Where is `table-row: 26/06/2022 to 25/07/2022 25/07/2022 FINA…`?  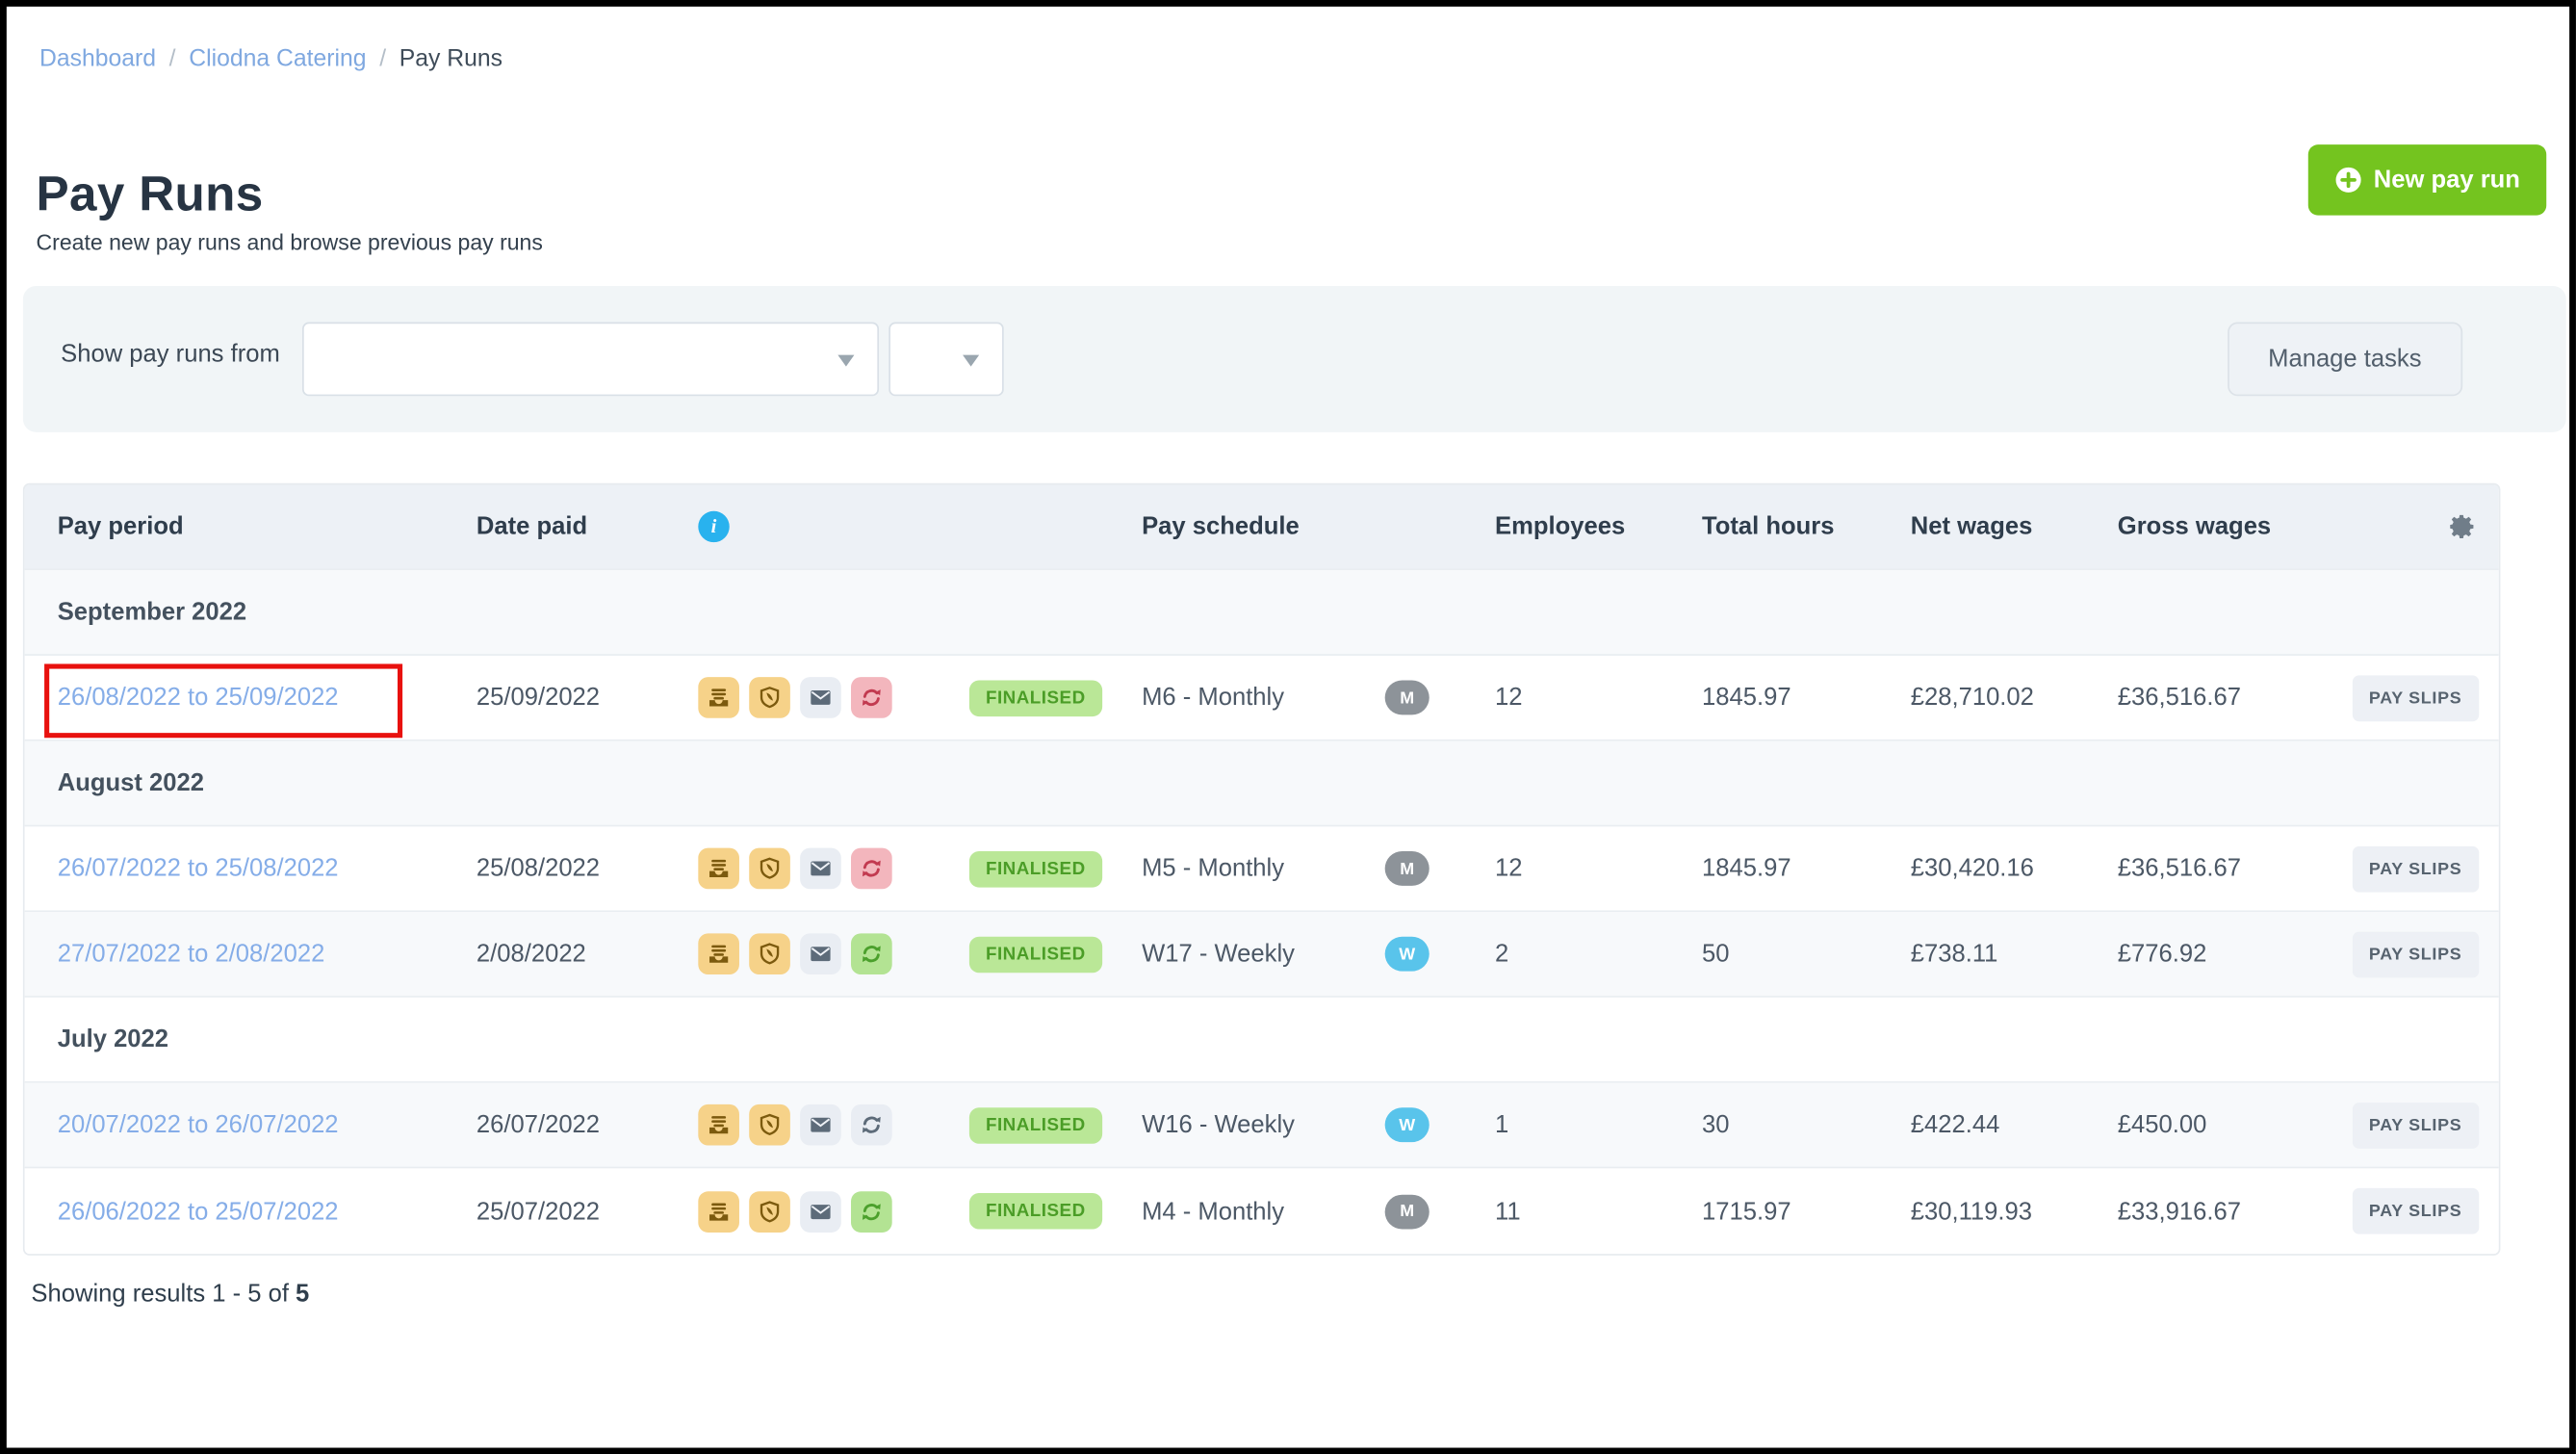
table-row: 26/06/2022 to 25/07/2022 25/07/2022 FINA… is located at coordinates (1262, 1211).